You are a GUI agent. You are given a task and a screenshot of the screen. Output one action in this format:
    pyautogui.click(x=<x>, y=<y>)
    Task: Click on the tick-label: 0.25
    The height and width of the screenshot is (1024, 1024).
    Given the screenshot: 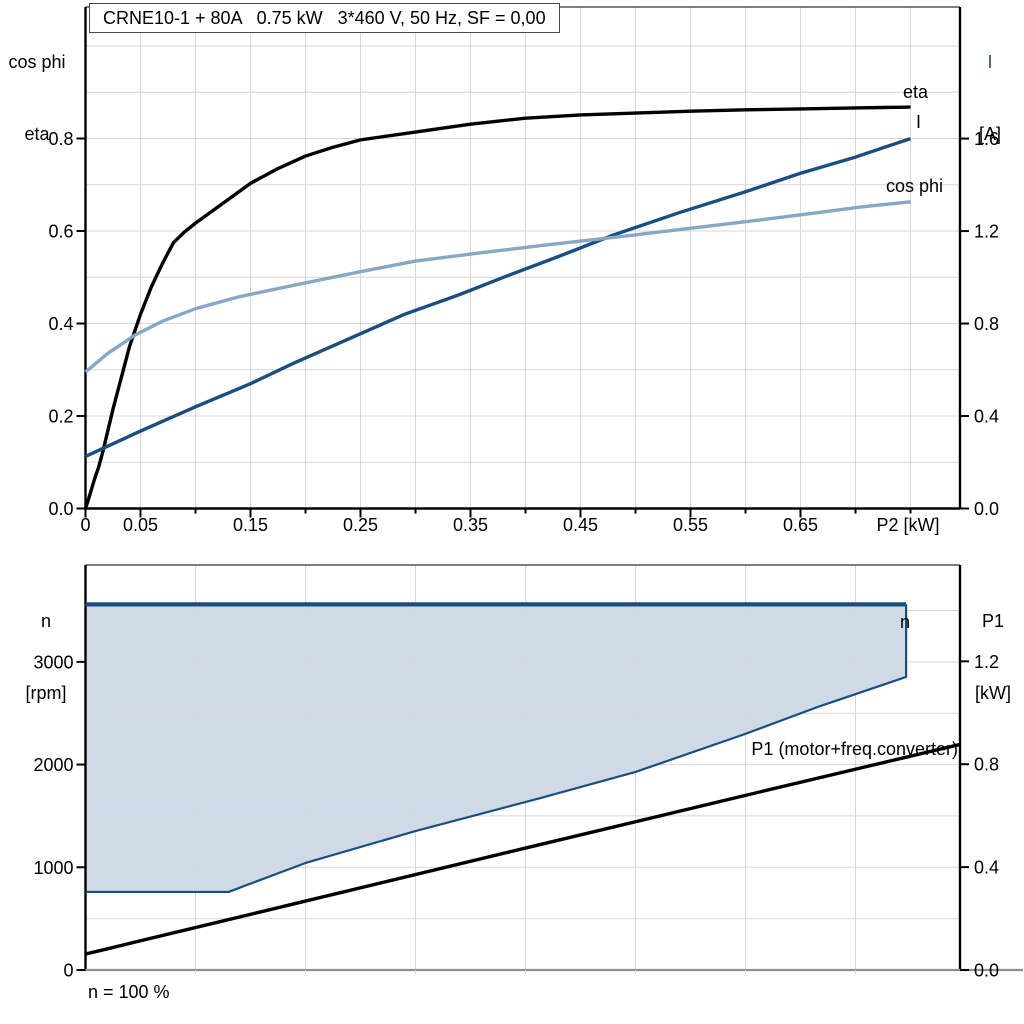 What is the action you would take?
    pyautogui.click(x=360, y=525)
    